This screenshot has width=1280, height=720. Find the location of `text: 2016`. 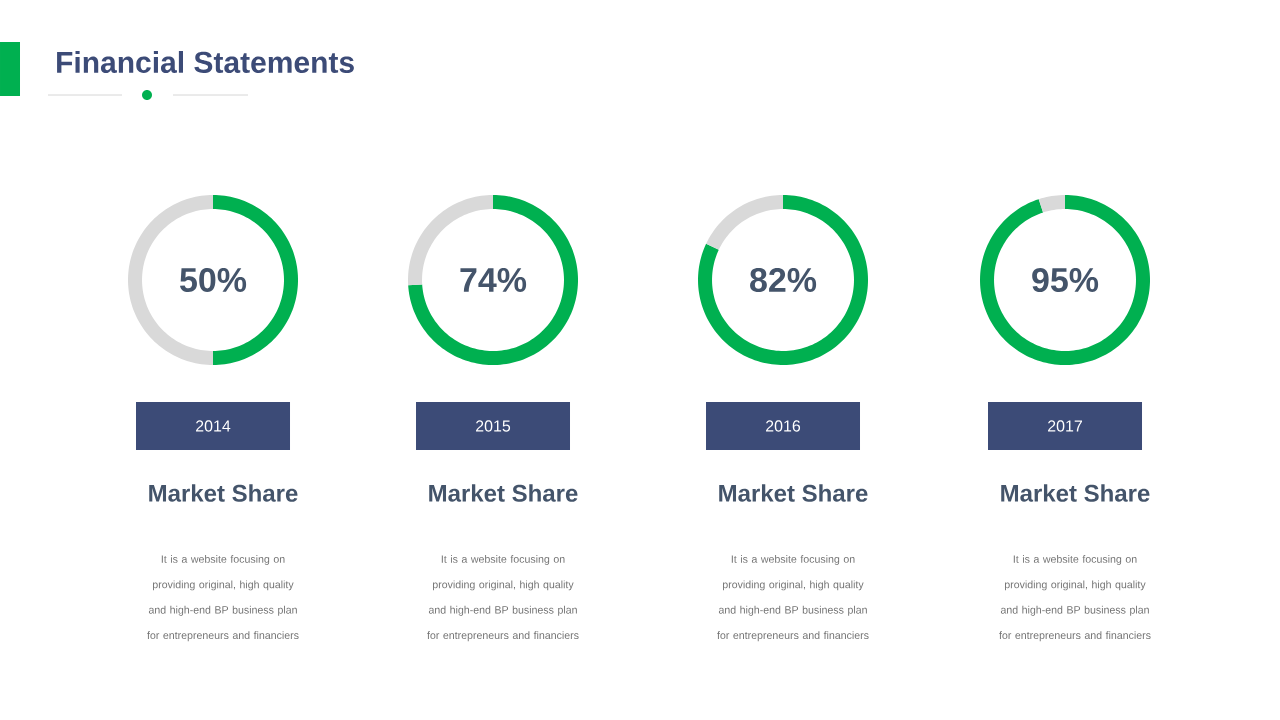

text: 2016 is located at coordinates (783, 426).